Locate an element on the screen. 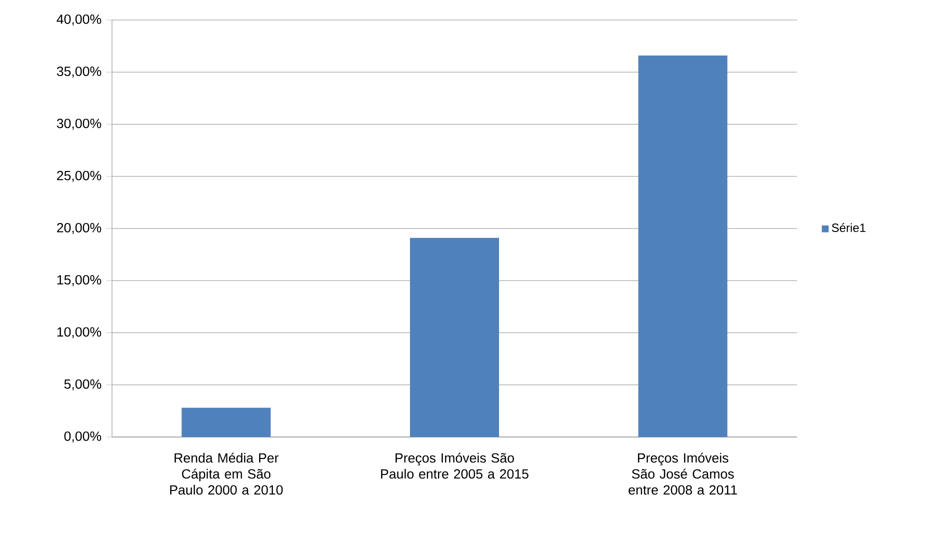 The height and width of the screenshot is (548, 927). y-tick-label: 30,00% is located at coordinates (79, 124).